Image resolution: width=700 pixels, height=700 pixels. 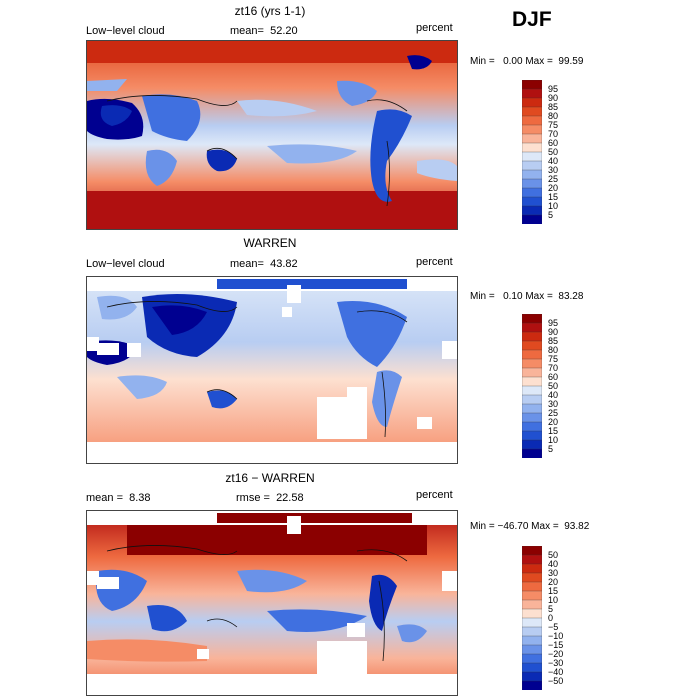 I want to click on panel-1-colorbar-label: 85, so click(x=553, y=106).